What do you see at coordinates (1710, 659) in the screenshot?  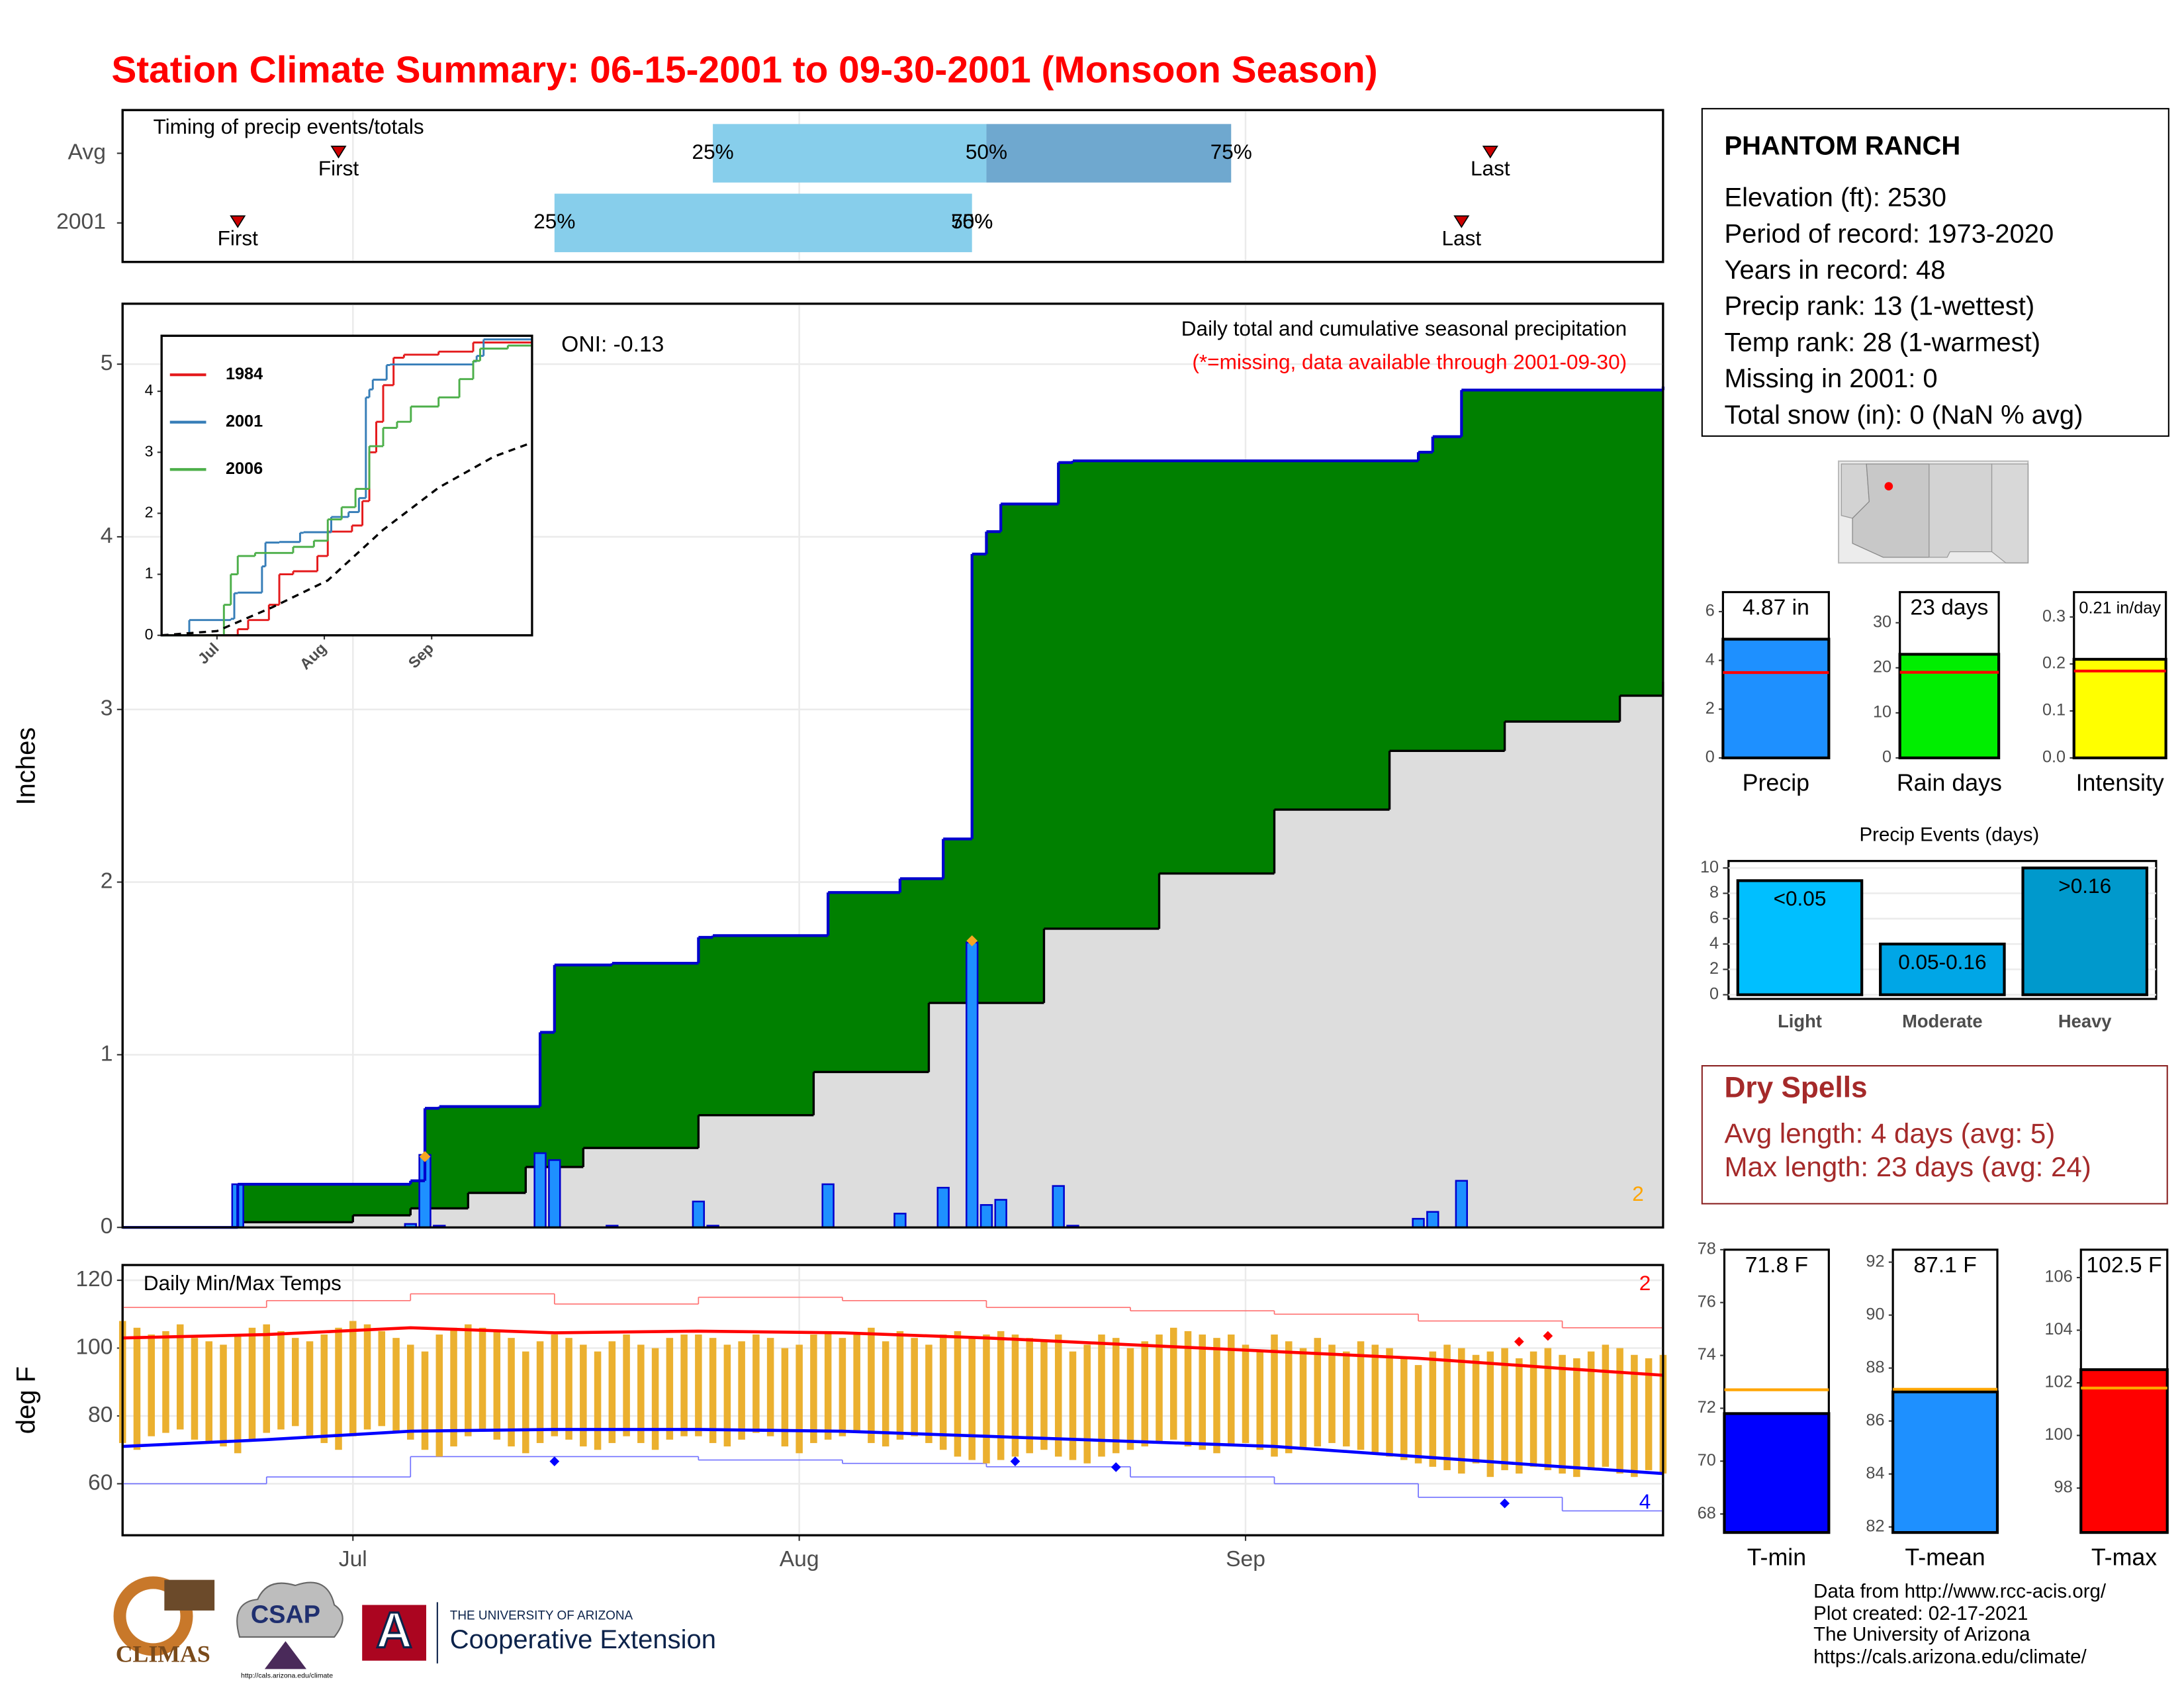 I see `y-tick-label: 4` at bounding box center [1710, 659].